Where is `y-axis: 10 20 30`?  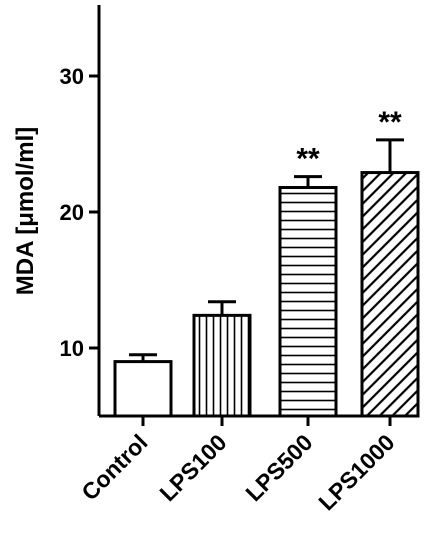
y-axis: 10 20 30 is located at coordinates (80, 210).